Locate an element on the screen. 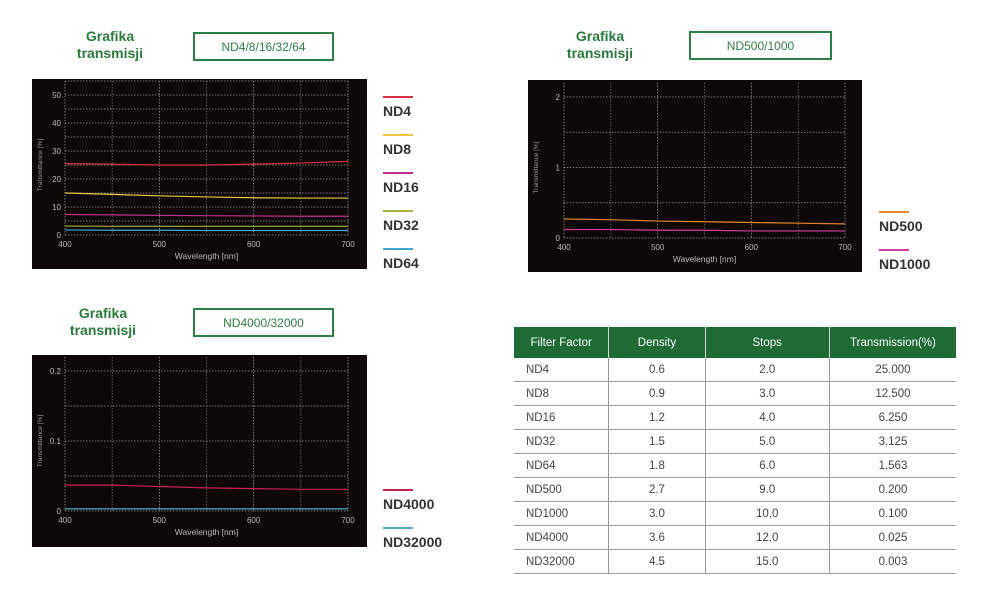 The width and height of the screenshot is (1000, 595). table-cell: 10.0 is located at coordinates (767, 513).